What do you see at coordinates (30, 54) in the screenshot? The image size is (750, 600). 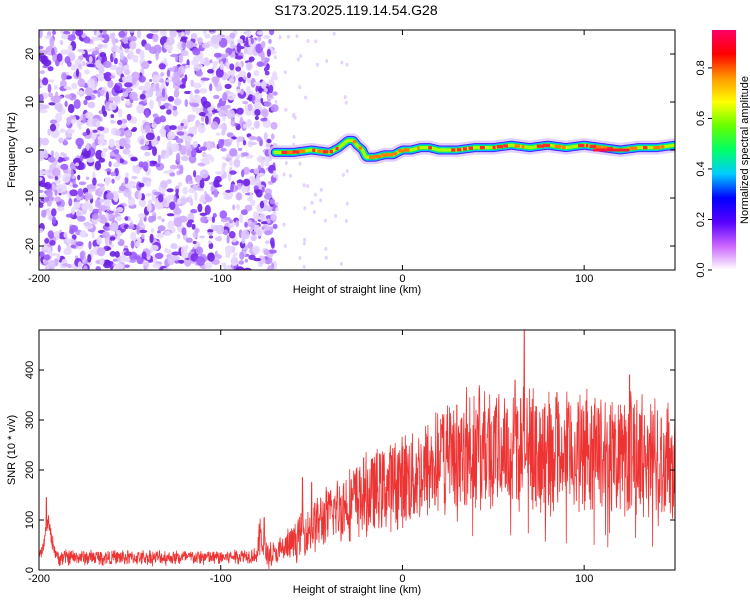 I see `y-tick-label: 20` at bounding box center [30, 54].